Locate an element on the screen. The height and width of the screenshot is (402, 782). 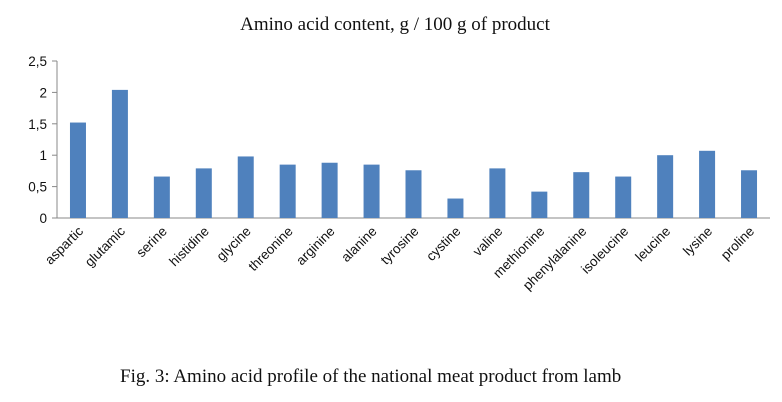
bar-lysine is located at coordinates (707, 184).